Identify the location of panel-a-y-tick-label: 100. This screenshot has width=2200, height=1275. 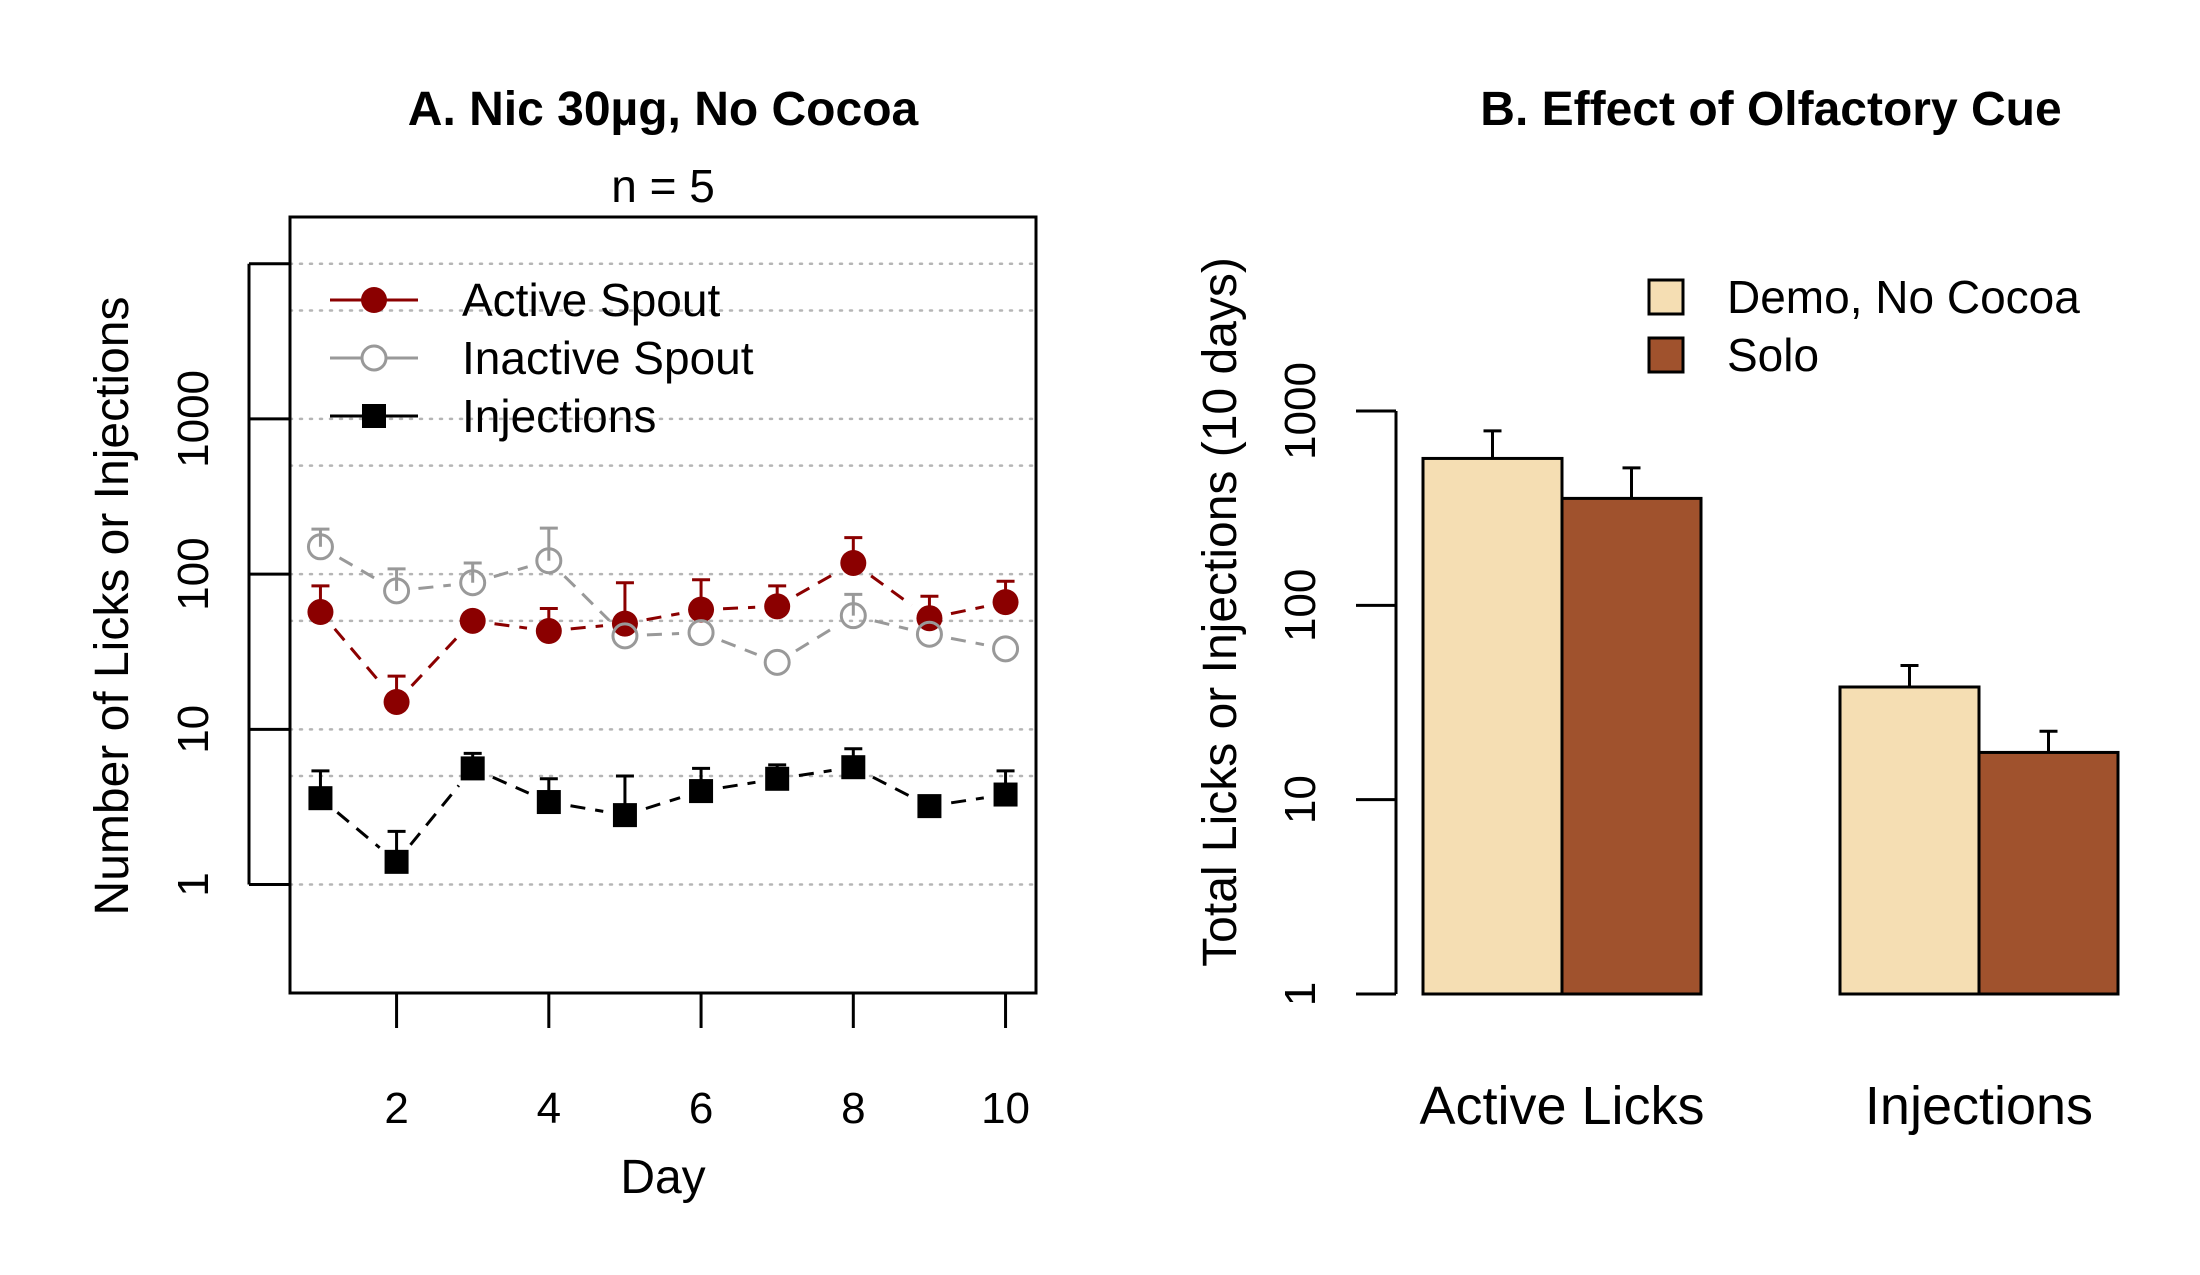
(193, 573).